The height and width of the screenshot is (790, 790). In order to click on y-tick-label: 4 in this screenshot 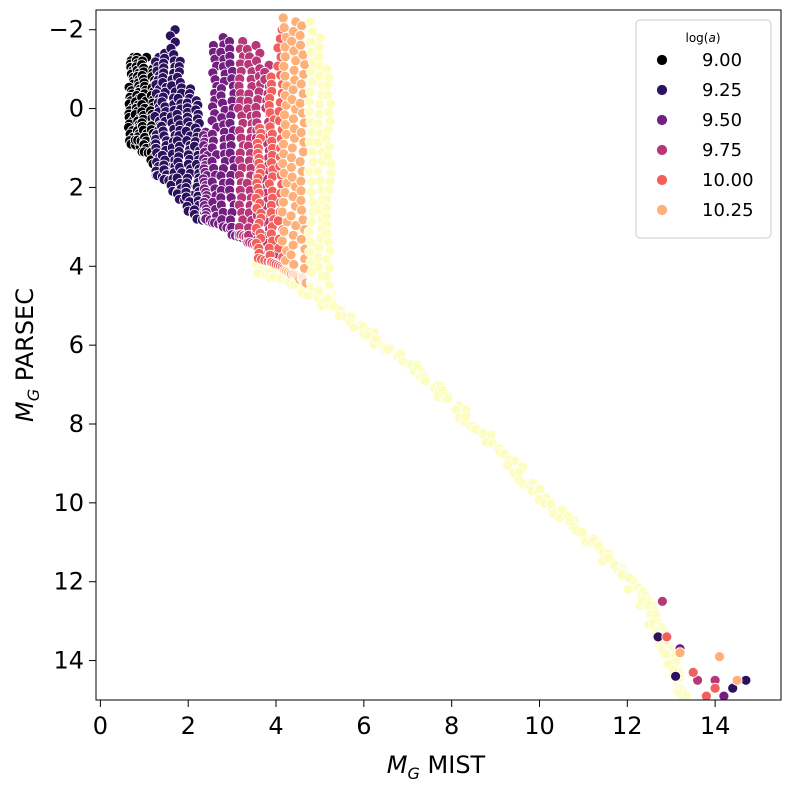, I will do `click(76, 266)`.